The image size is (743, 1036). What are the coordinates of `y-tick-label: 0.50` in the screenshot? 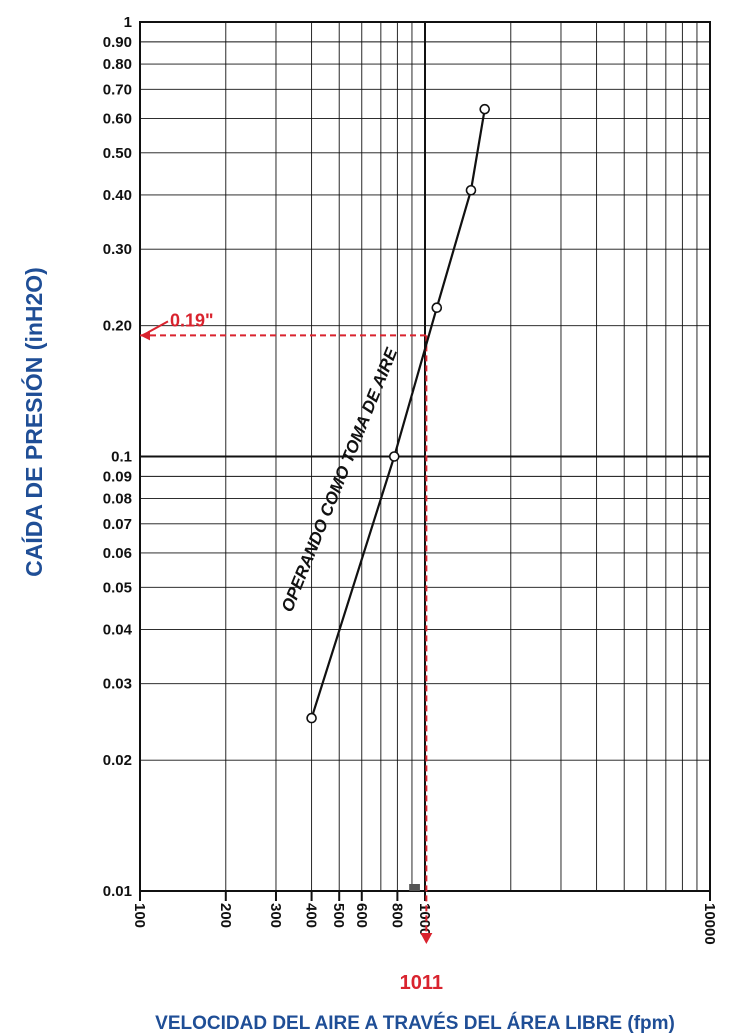 It's located at (117, 153).